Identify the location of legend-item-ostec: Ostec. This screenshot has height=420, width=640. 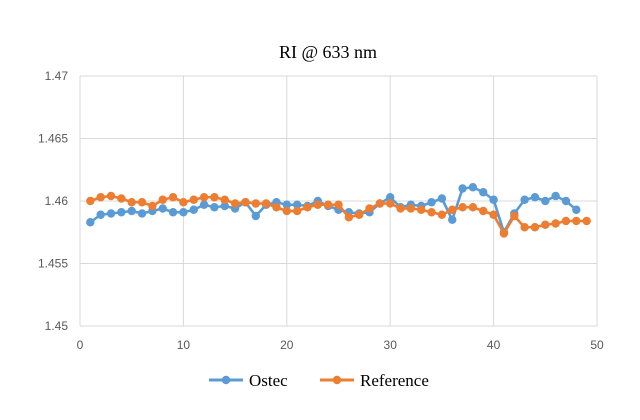
(248, 380).